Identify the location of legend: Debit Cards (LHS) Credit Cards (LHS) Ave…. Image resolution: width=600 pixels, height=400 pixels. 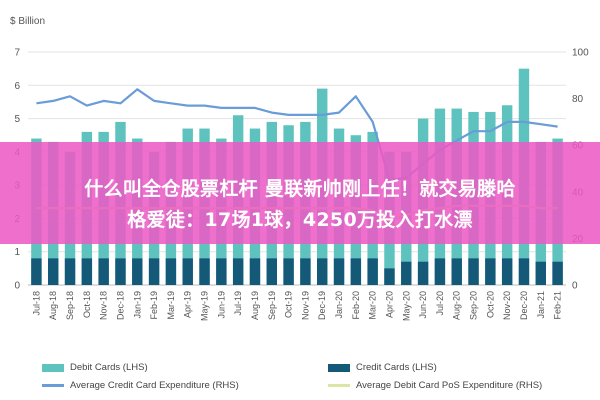
(300, 379).